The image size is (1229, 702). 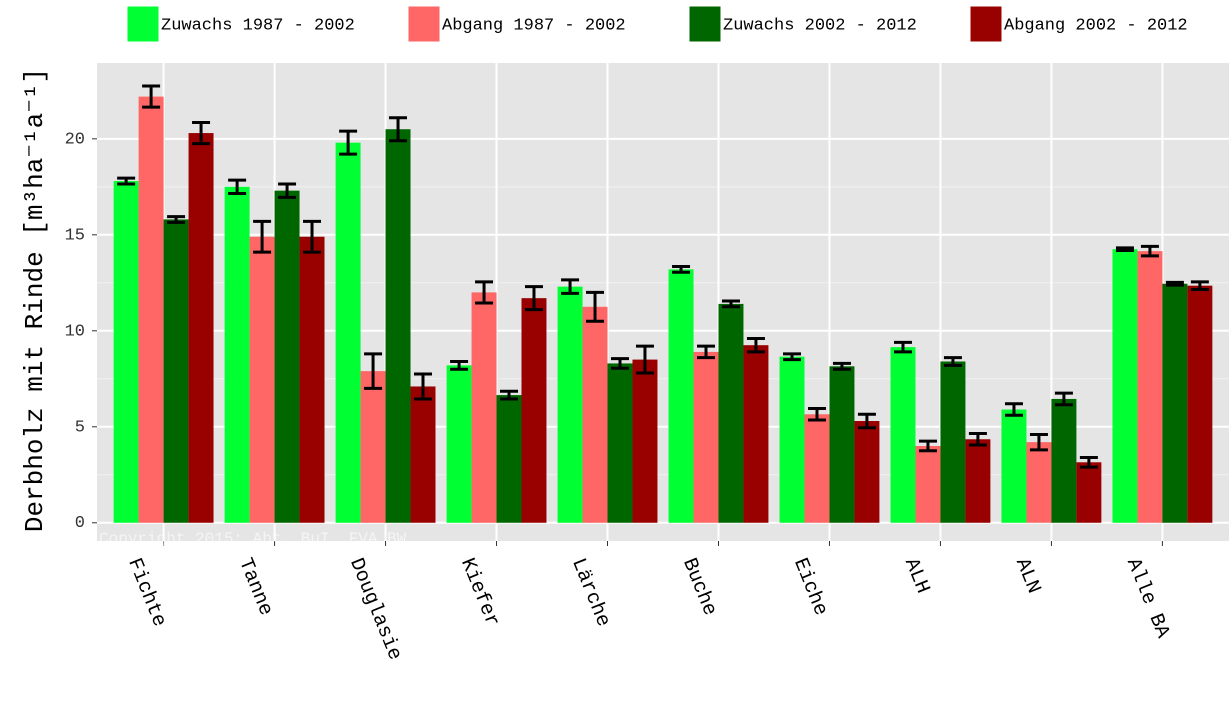 I want to click on x-tick-label: Lärche, so click(x=590, y=592).